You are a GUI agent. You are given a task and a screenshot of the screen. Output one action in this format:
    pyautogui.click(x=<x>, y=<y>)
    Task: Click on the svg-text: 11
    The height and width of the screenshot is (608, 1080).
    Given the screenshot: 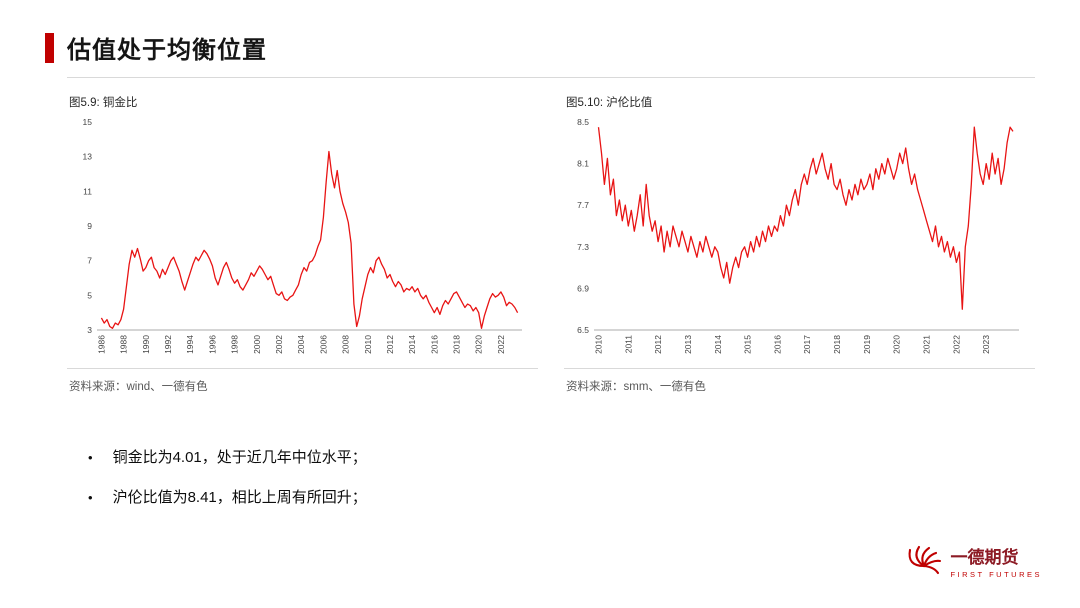 What is the action you would take?
    pyautogui.click(x=87, y=191)
    